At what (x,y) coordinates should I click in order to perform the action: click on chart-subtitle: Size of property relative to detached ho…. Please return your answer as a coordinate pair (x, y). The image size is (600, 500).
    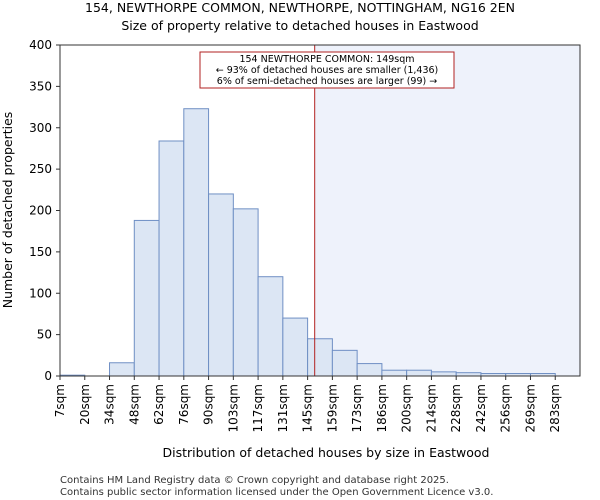
    Looking at the image, I should click on (299, 25).